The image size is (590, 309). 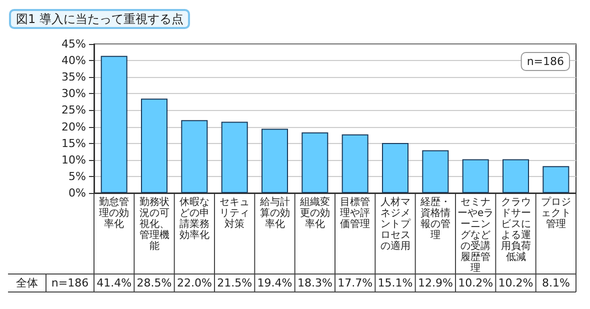 What do you see at coordinates (70, 283) in the screenshot?
I see `text: n=186` at bounding box center [70, 283].